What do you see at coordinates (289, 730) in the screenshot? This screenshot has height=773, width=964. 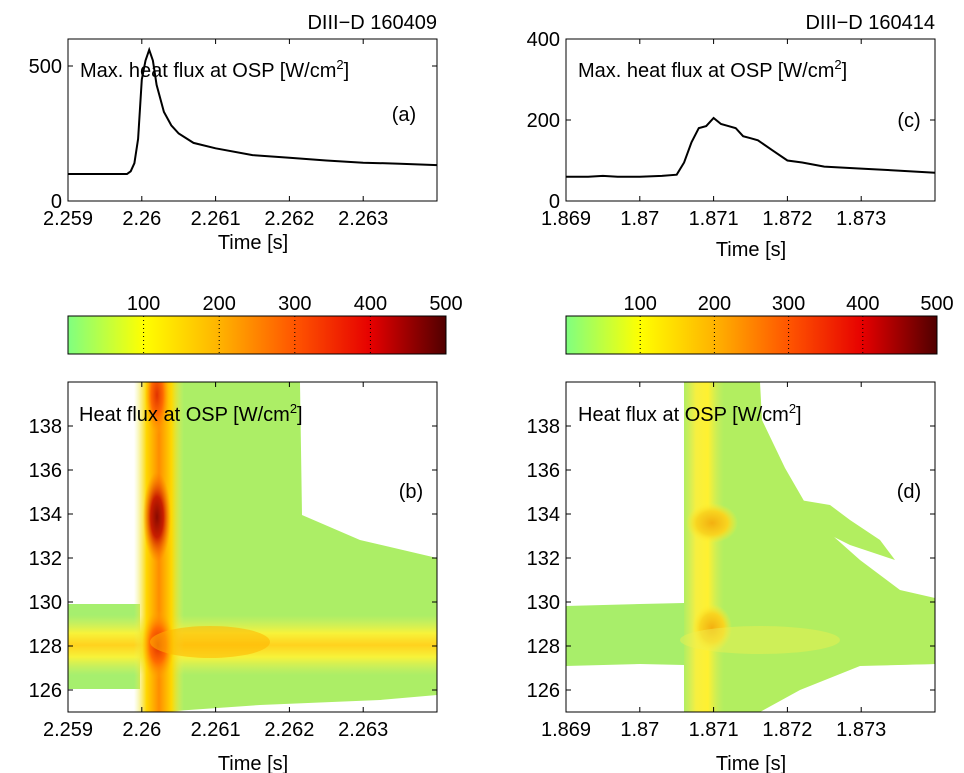 I see `panel-b-xtick-label: 2.262` at bounding box center [289, 730].